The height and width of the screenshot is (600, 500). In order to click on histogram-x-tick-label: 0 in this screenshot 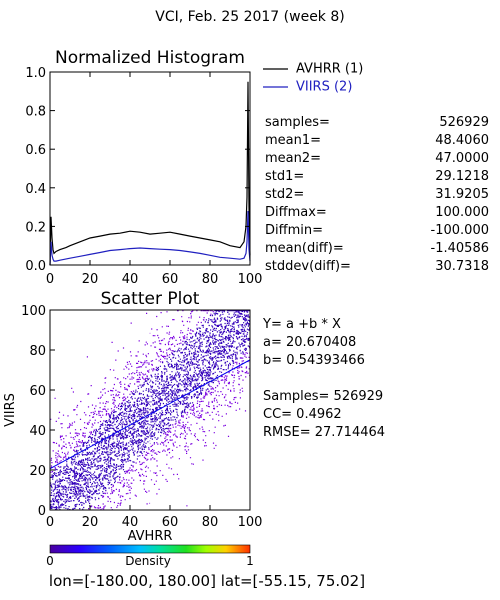, I will do `click(50, 279)`.